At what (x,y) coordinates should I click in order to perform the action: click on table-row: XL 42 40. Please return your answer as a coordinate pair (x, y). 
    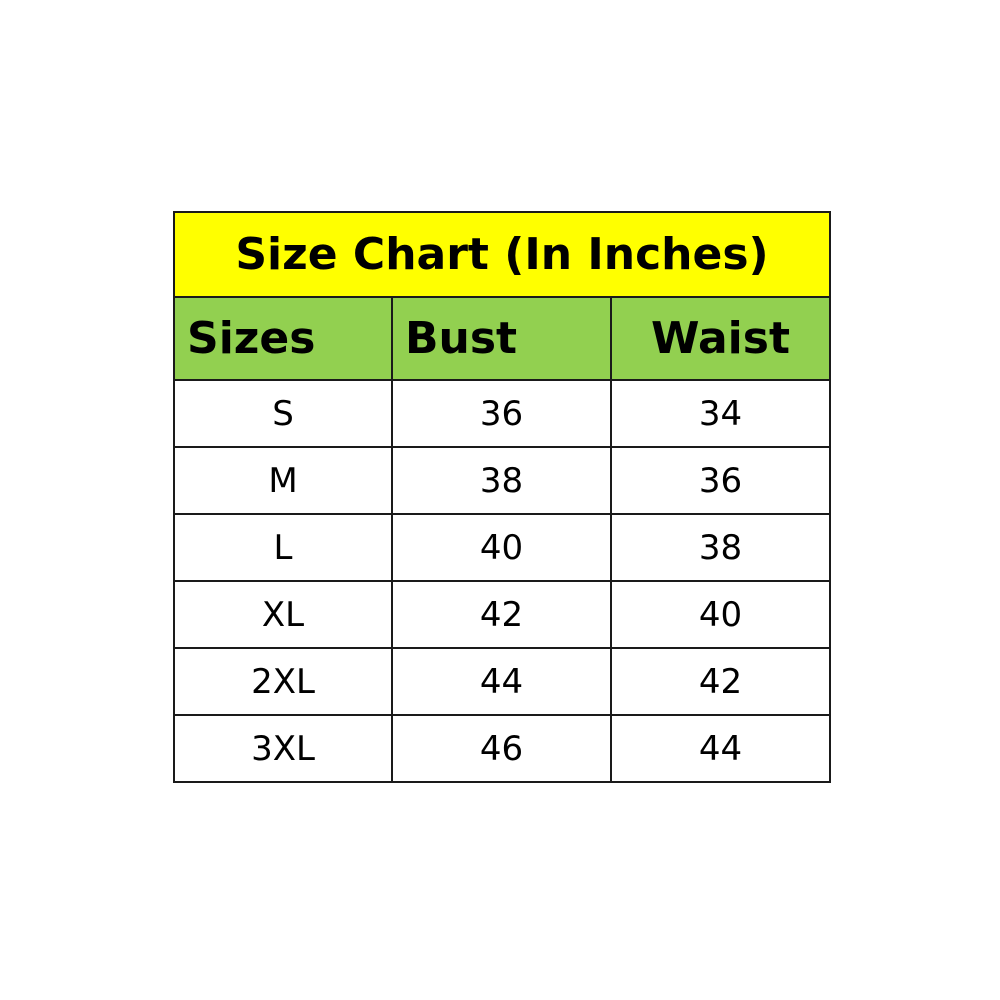
    Looking at the image, I should click on (502, 614).